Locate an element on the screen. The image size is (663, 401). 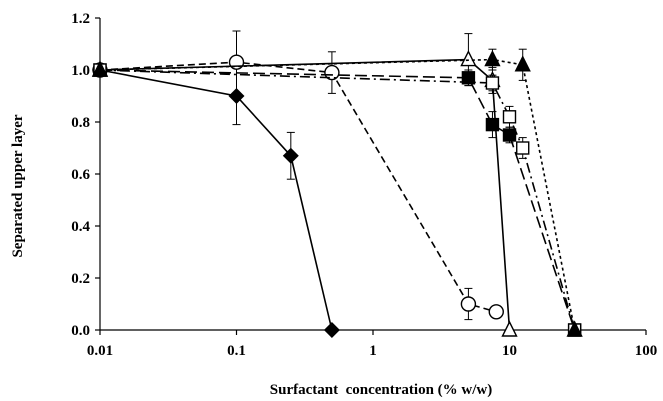
y-tick-label: 1.2 is located at coordinates (80, 19).